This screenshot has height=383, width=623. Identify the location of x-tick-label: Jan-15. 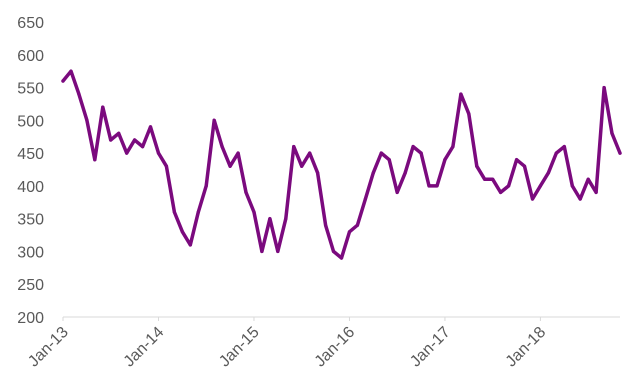
(239, 347).